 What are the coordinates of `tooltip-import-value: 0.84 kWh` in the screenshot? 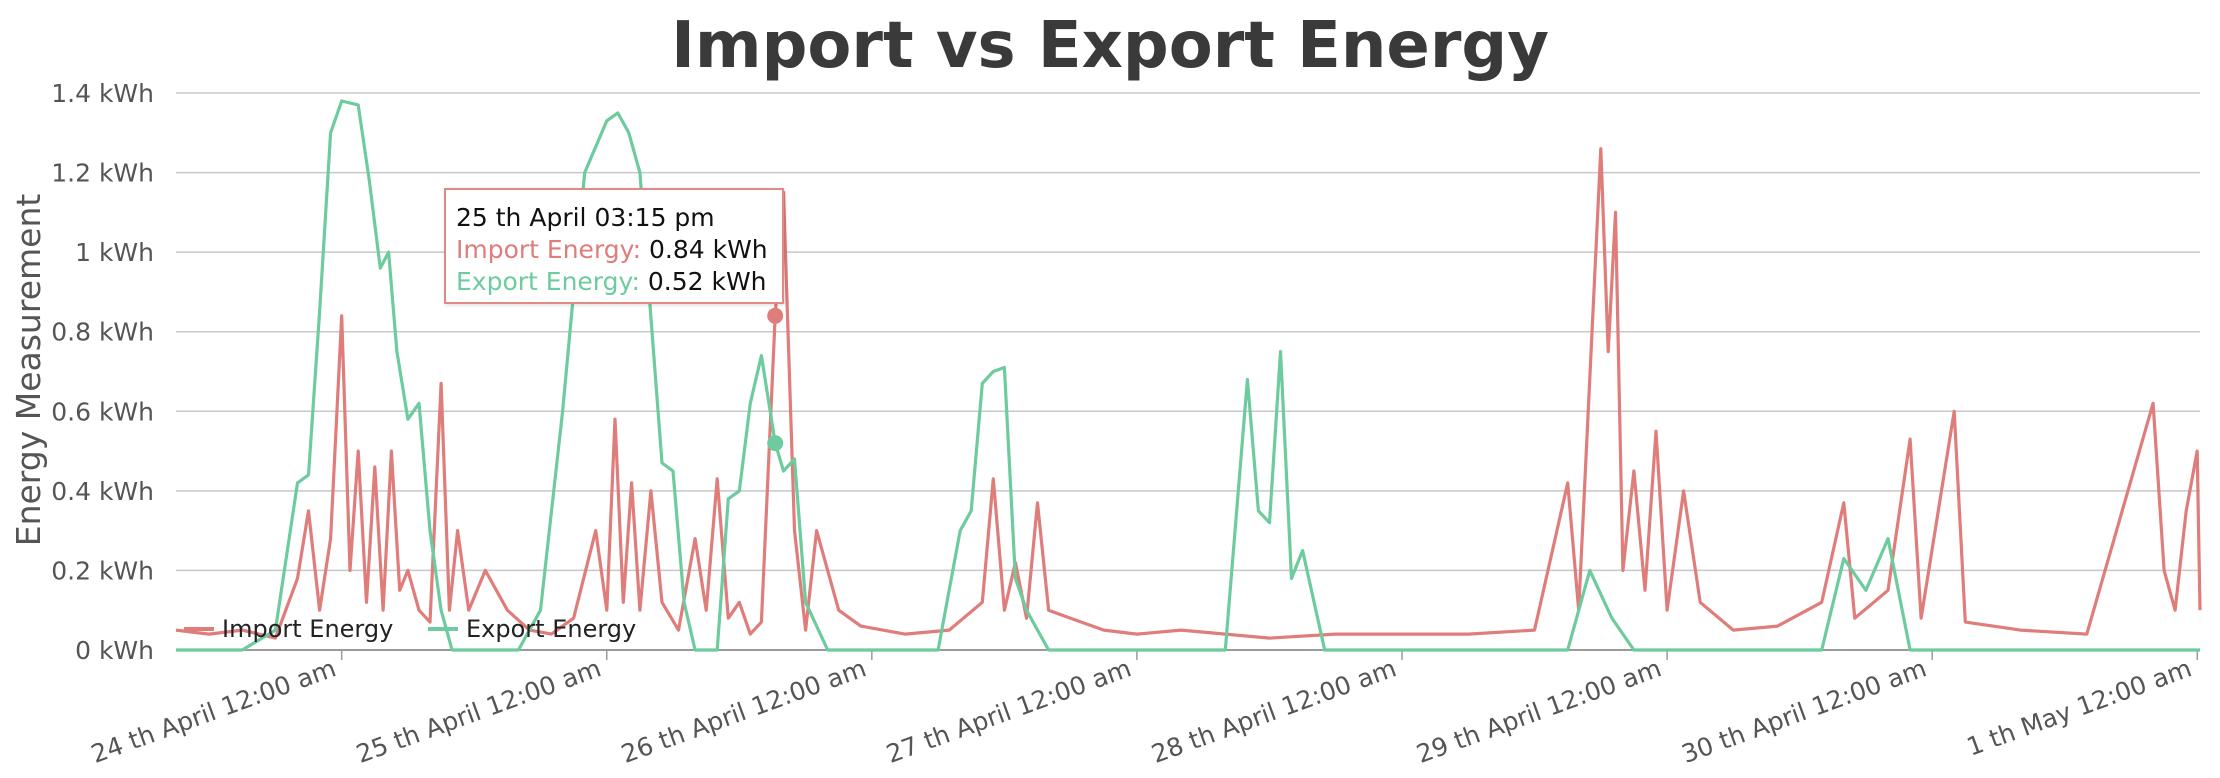 It's located at (708, 249).